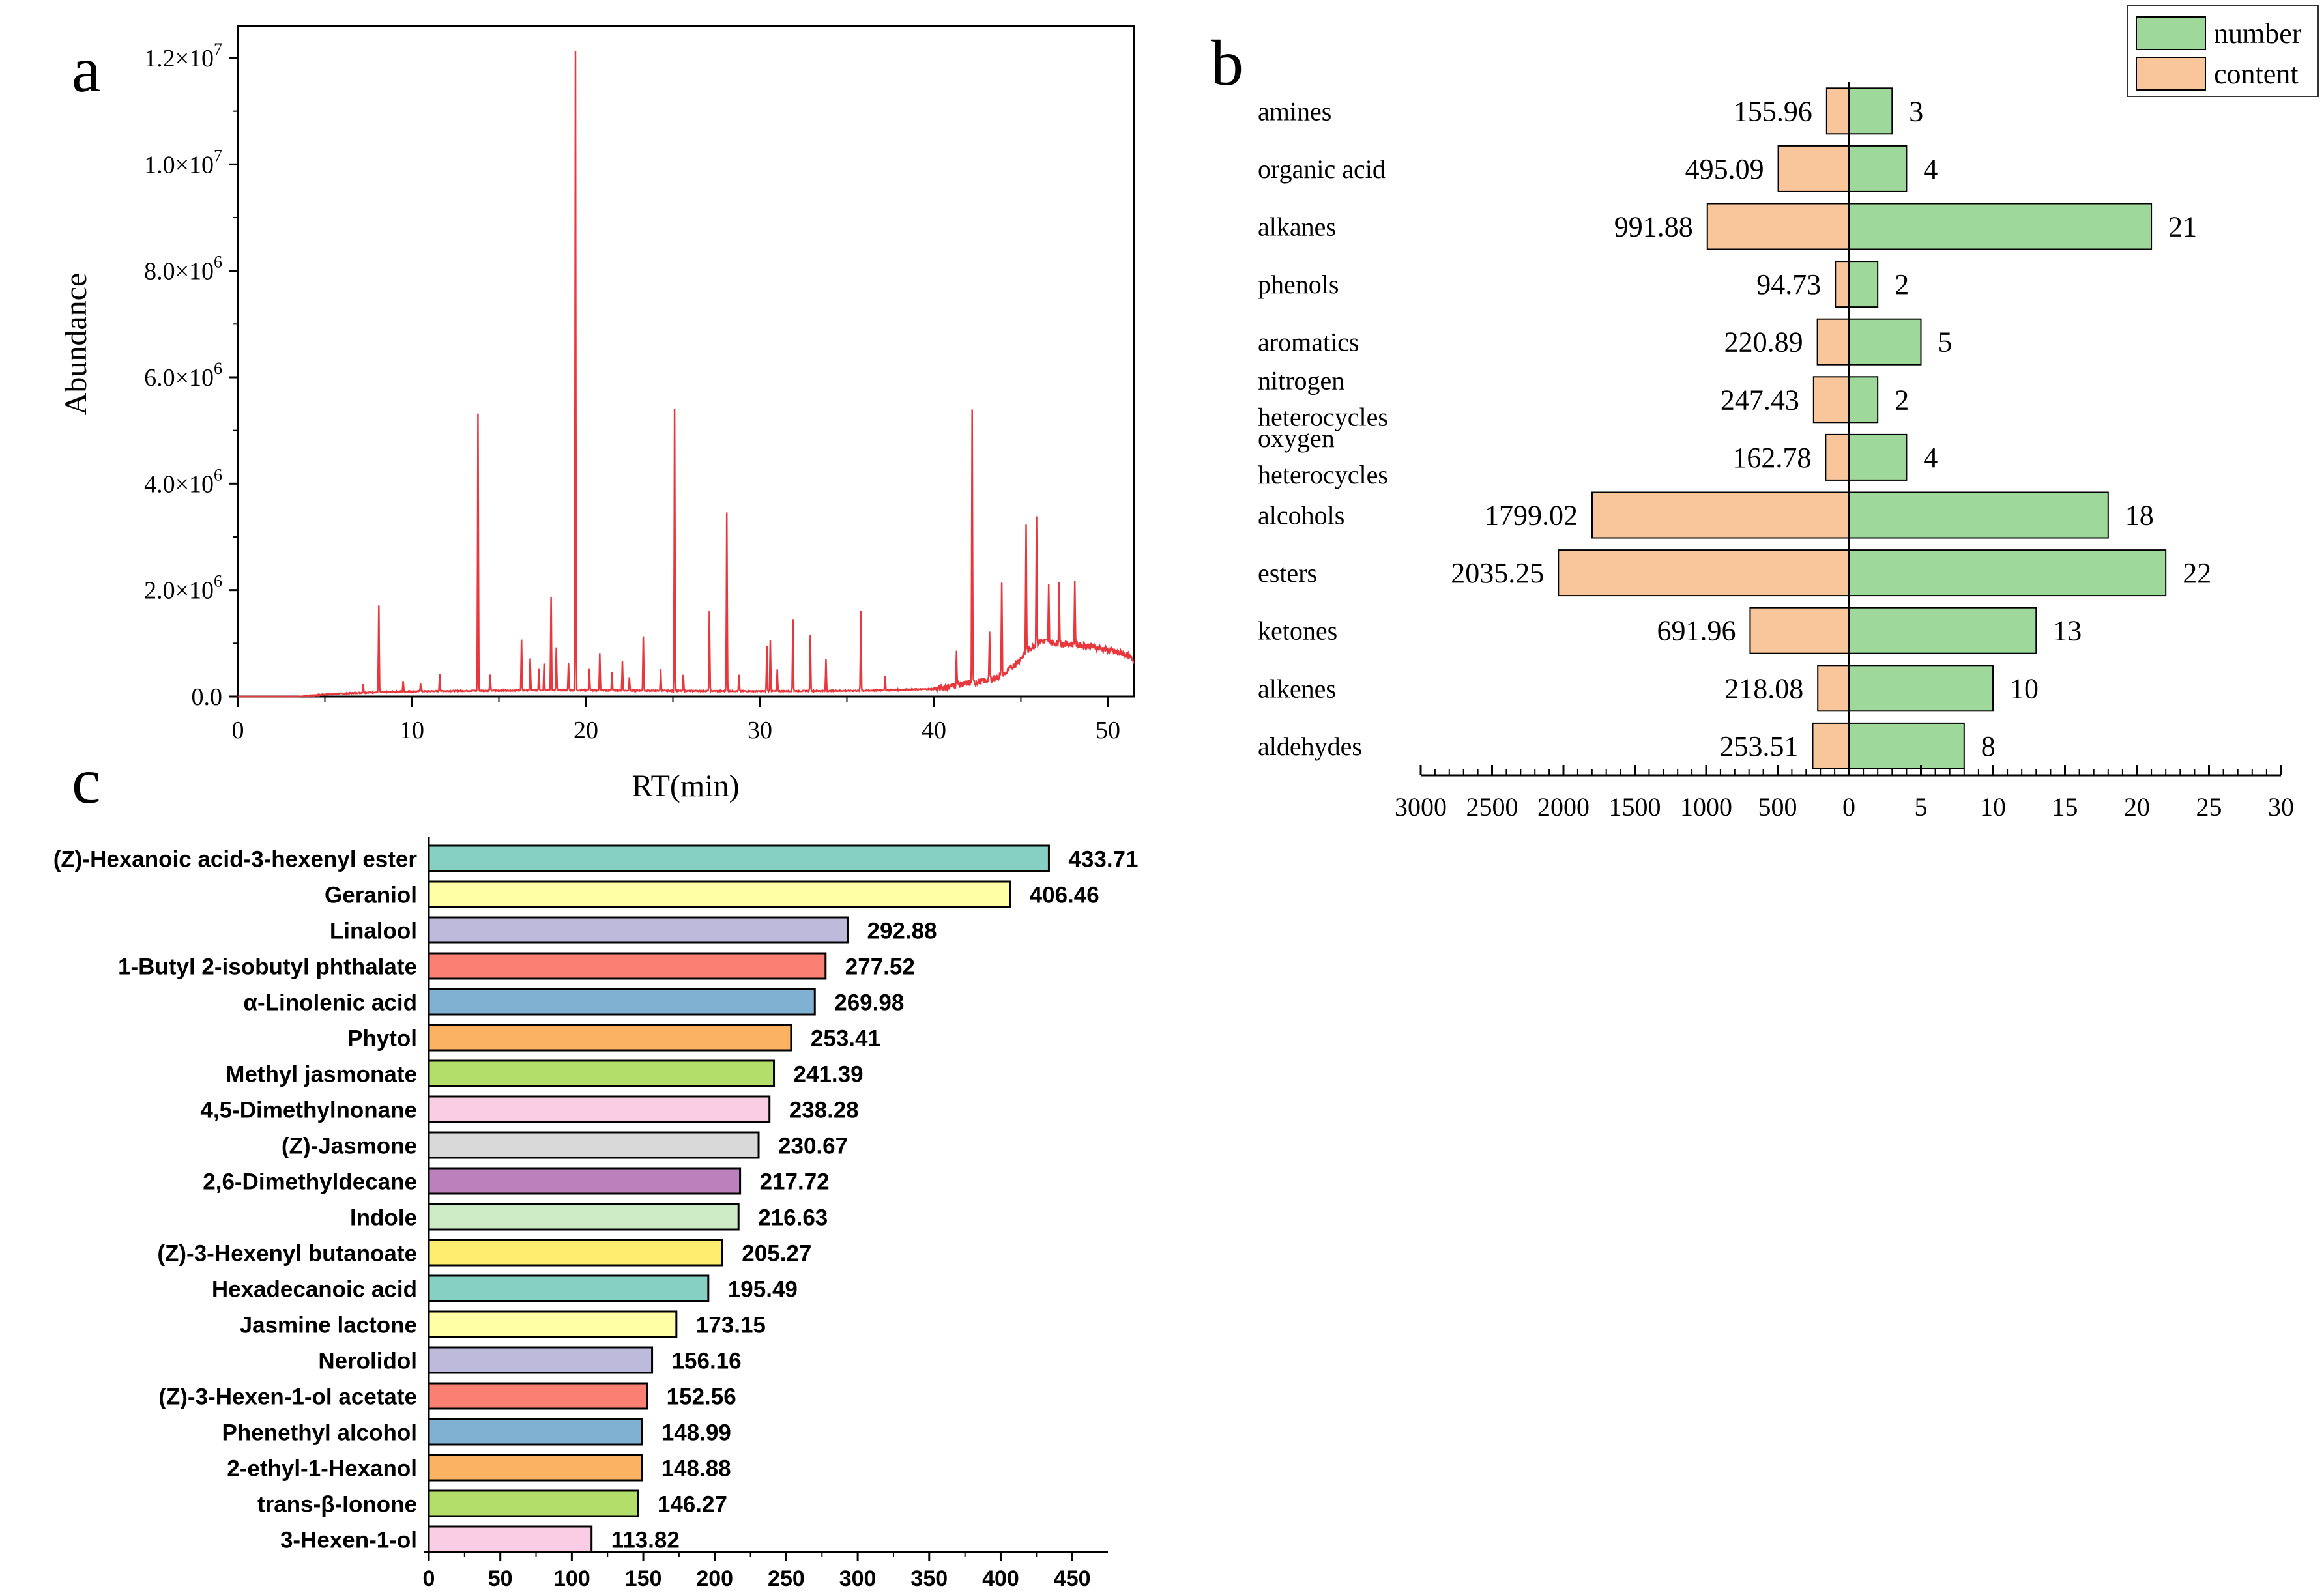 The width and height of the screenshot is (2324, 1595). I want to click on compound-axis-tick-label: 200, so click(714, 1579).